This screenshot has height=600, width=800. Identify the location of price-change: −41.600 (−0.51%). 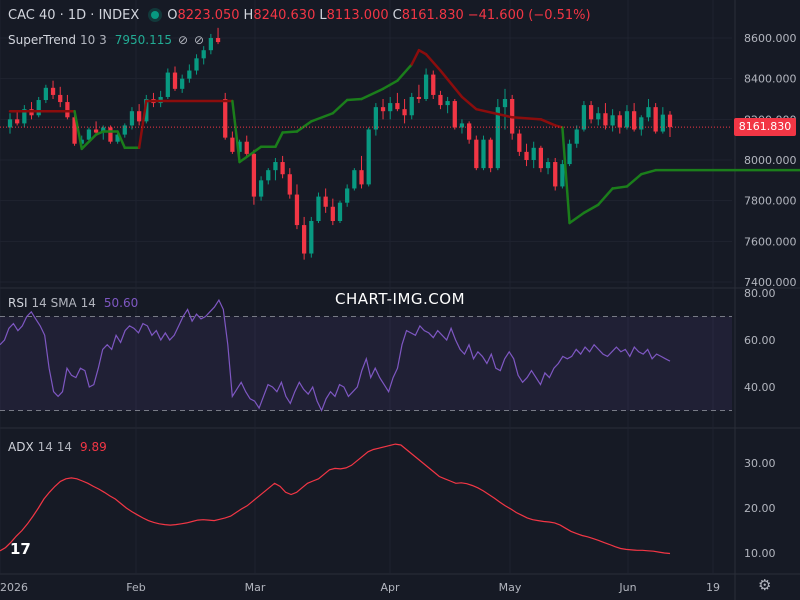
(529, 15).